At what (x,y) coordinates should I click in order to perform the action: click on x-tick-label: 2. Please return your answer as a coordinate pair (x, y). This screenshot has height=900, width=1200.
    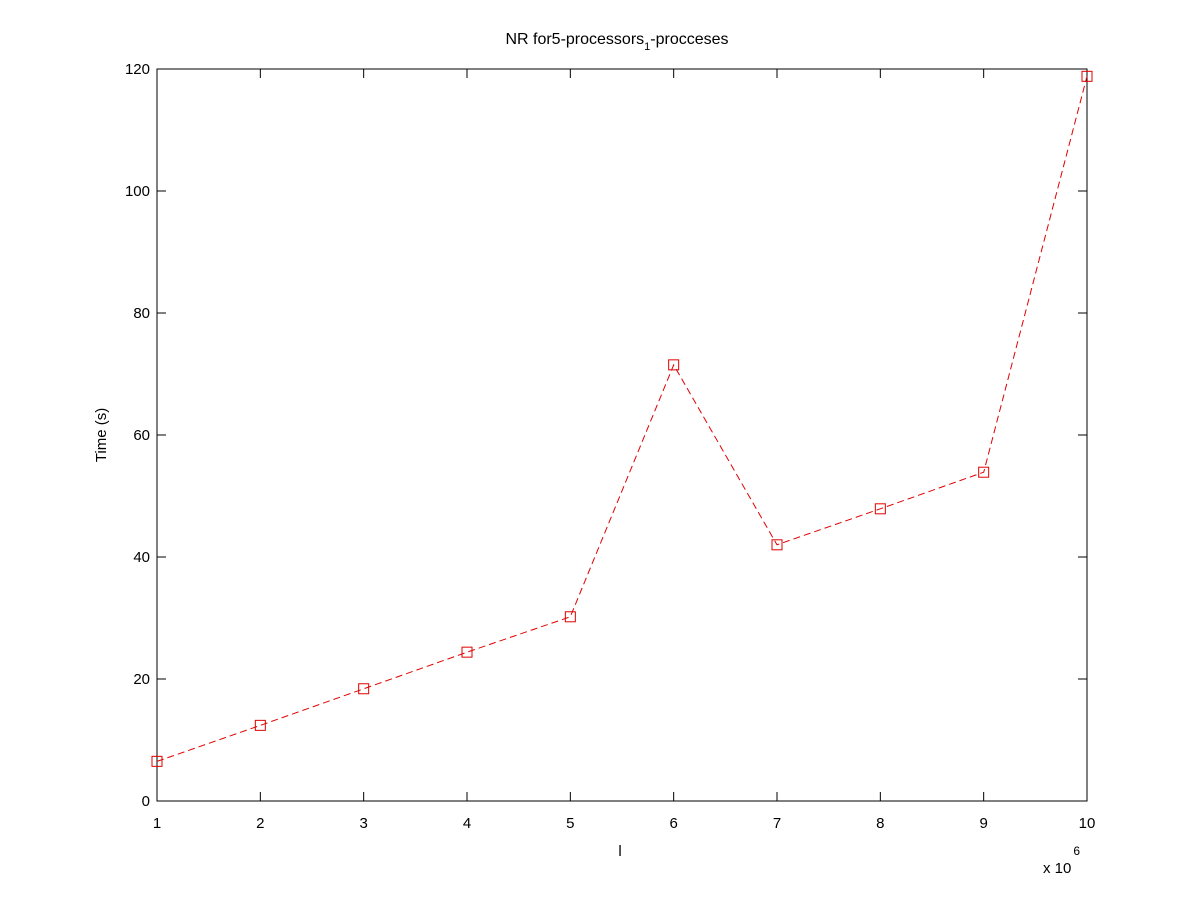
    Looking at the image, I should click on (260, 823).